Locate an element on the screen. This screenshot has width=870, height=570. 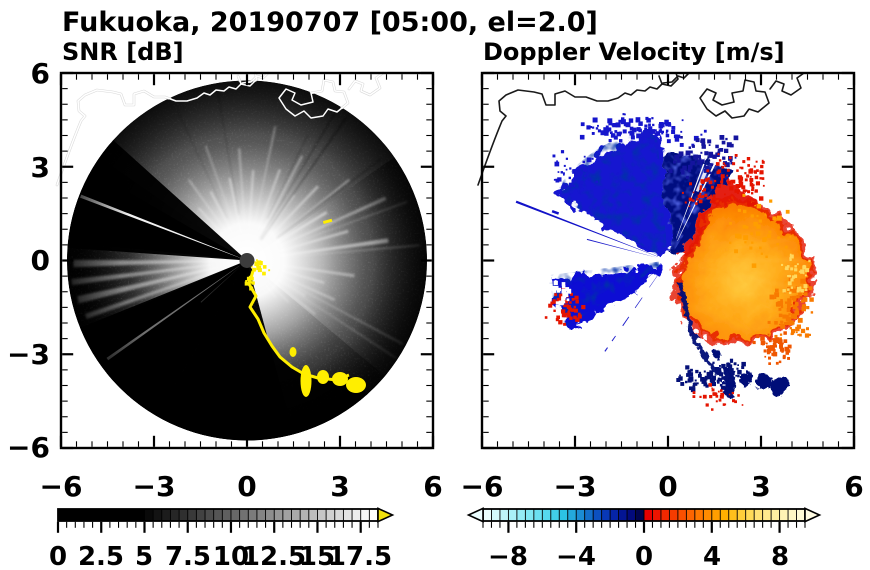
velocity-panel-title: Doppler Velocity [m/s] is located at coordinates (634, 52).